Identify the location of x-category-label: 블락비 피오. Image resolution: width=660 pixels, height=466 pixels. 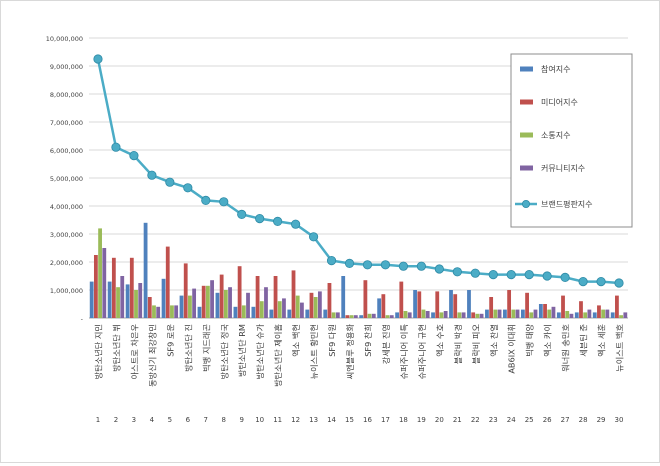
(476, 344).